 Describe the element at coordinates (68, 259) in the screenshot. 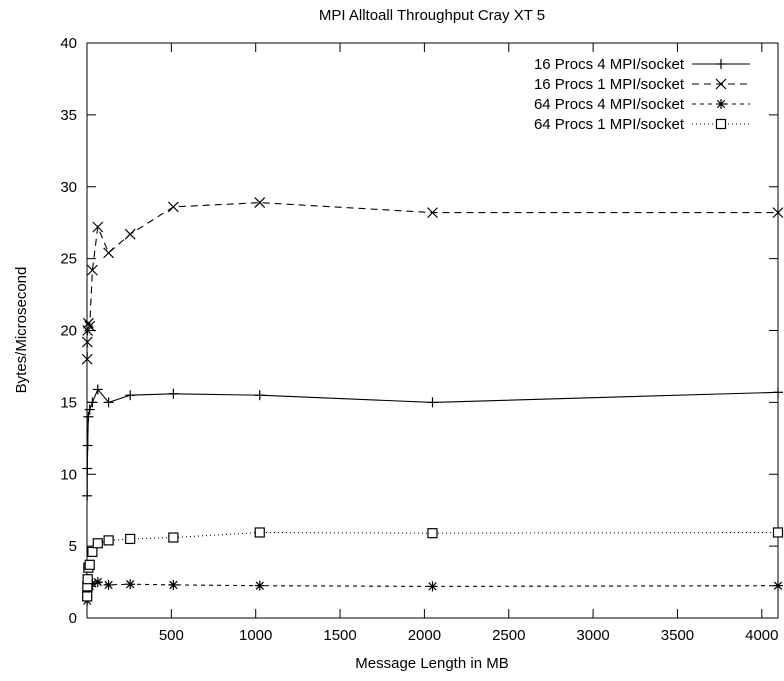

I see `y-tick-label: 25` at that location.